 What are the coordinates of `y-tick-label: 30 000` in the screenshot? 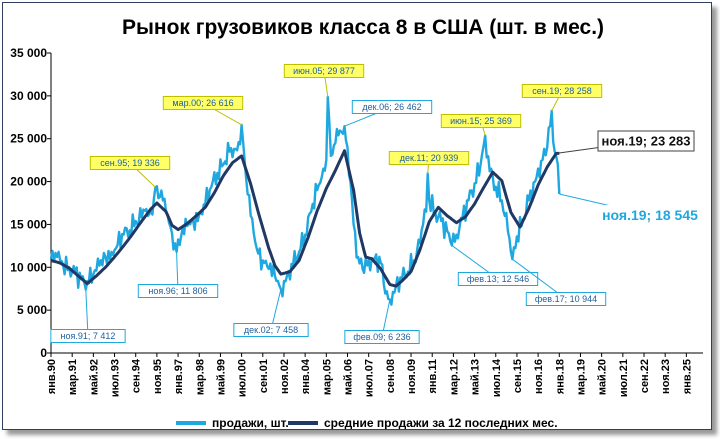 It's located at (28, 96).